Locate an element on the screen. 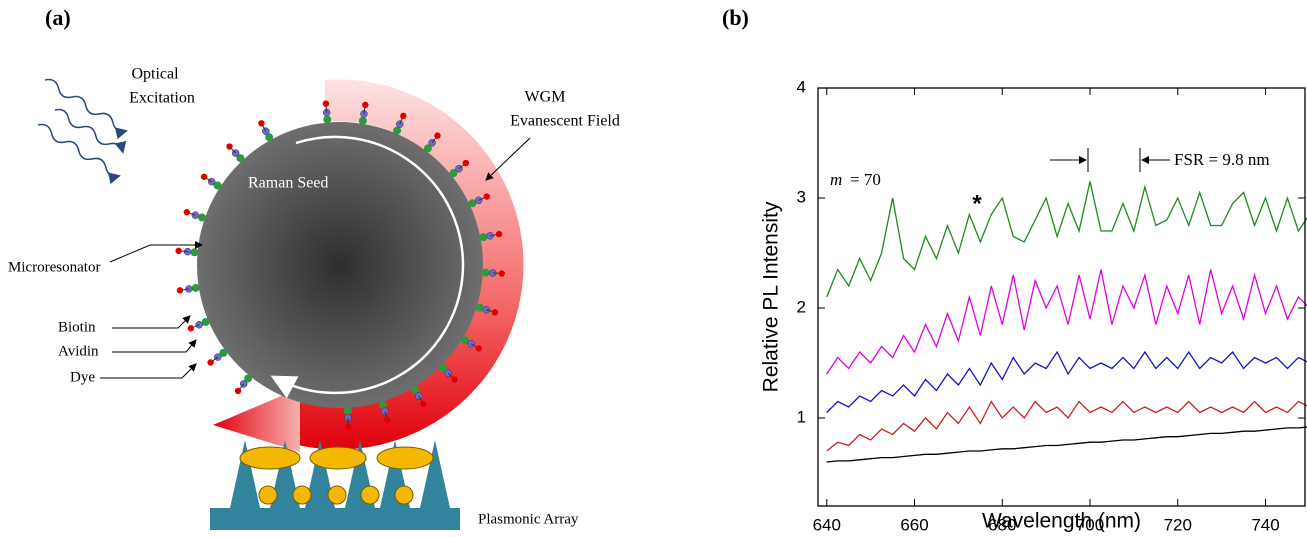 This screenshot has height=537, width=1307. label: Dye is located at coordinates (82, 377).